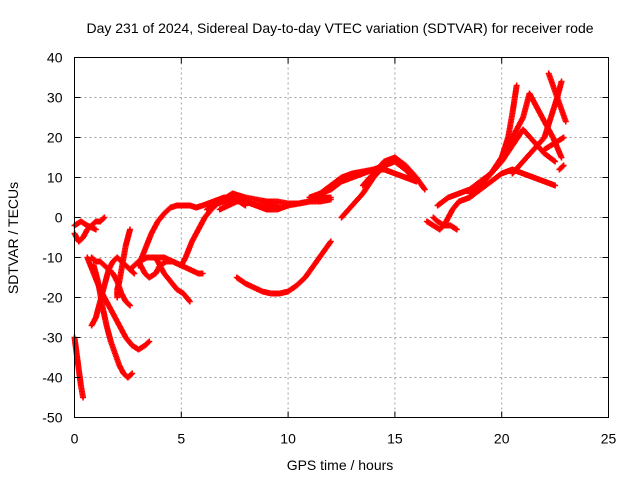  I want to click on y-tick-label: -10, so click(52, 258).